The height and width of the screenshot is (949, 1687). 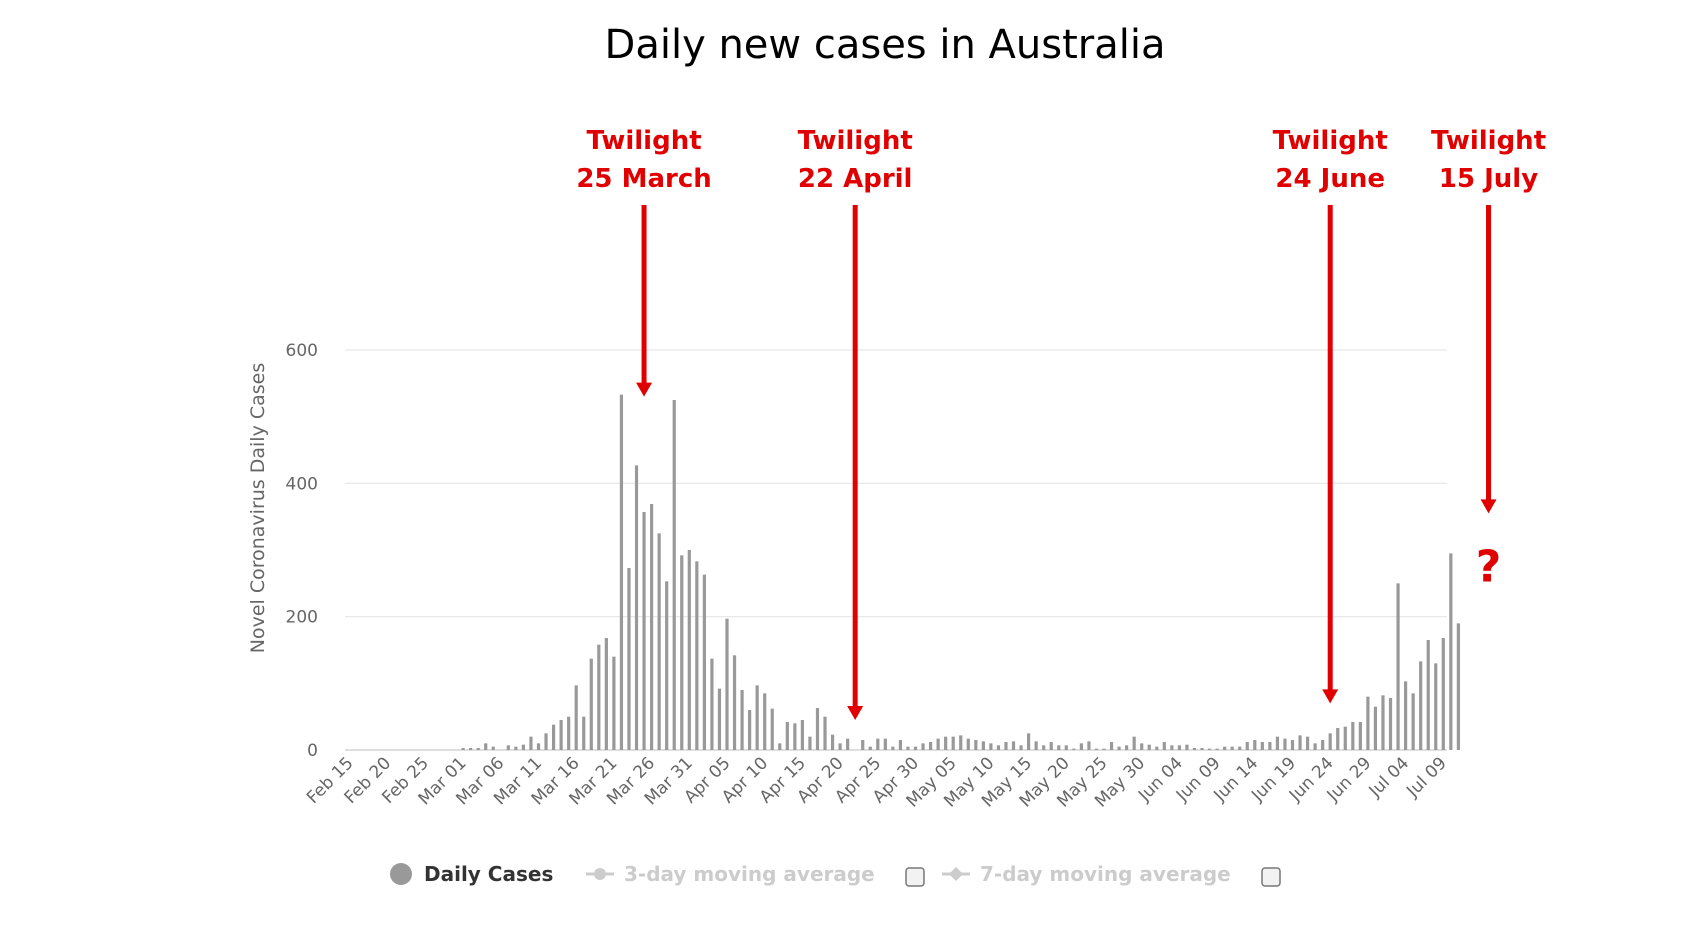 I want to click on y-axis-ticks: 0 200 400 600, so click(x=302, y=551).